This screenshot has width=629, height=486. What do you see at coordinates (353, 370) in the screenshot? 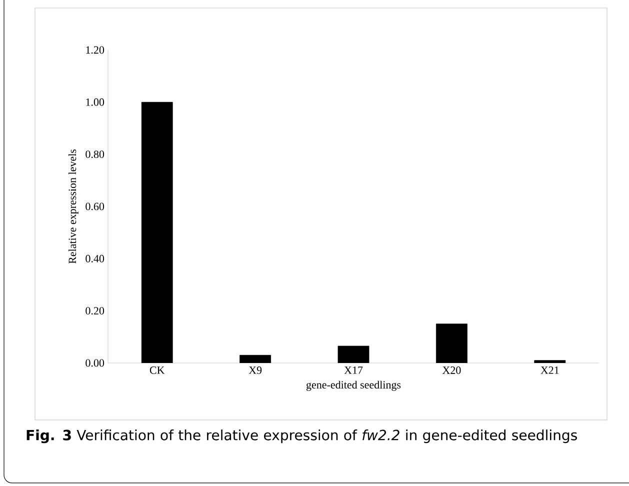
I see `x-tick-label: X17` at bounding box center [353, 370].